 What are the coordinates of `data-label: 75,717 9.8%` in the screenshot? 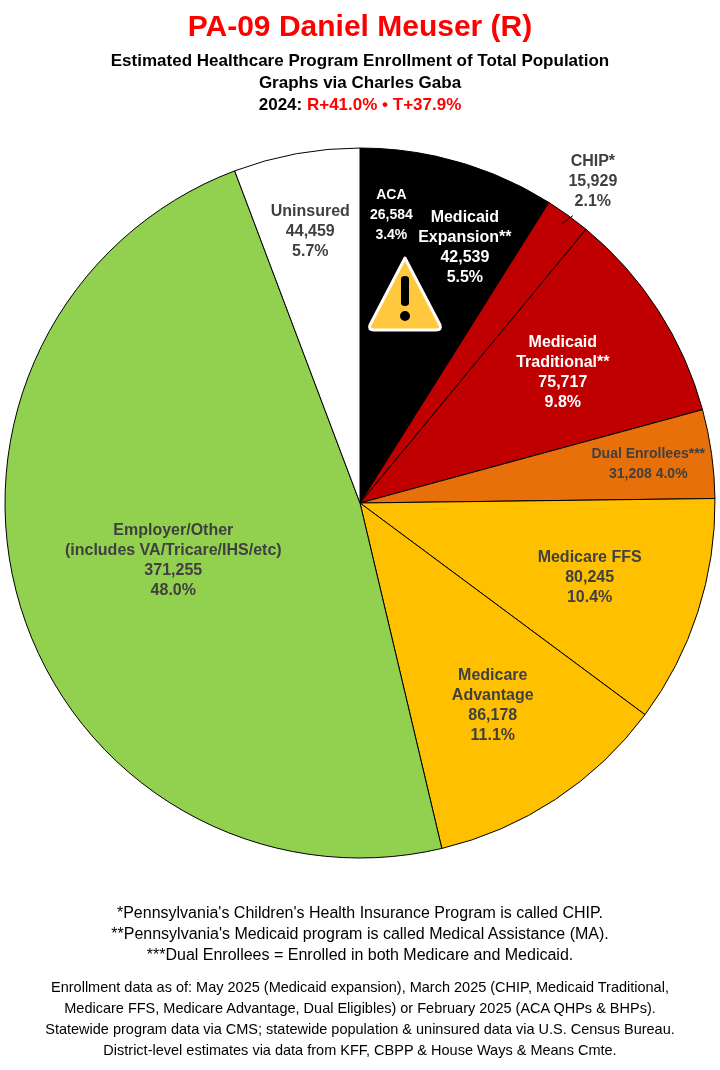 It's located at (563, 392).